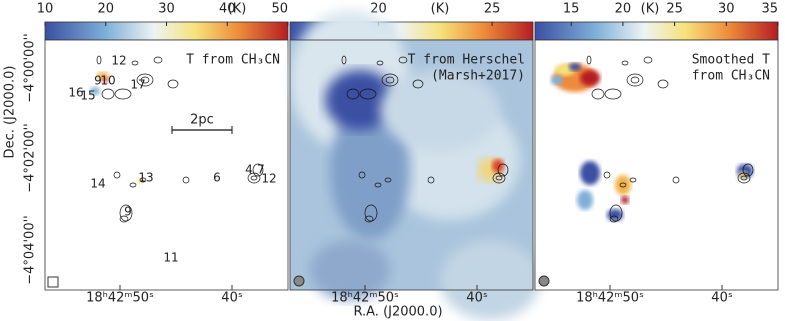 The image size is (785, 321). I want to click on colorbar-tick-label: 30, so click(726, 9).